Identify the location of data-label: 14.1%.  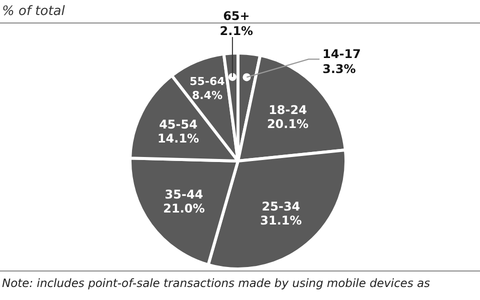
(178, 139).